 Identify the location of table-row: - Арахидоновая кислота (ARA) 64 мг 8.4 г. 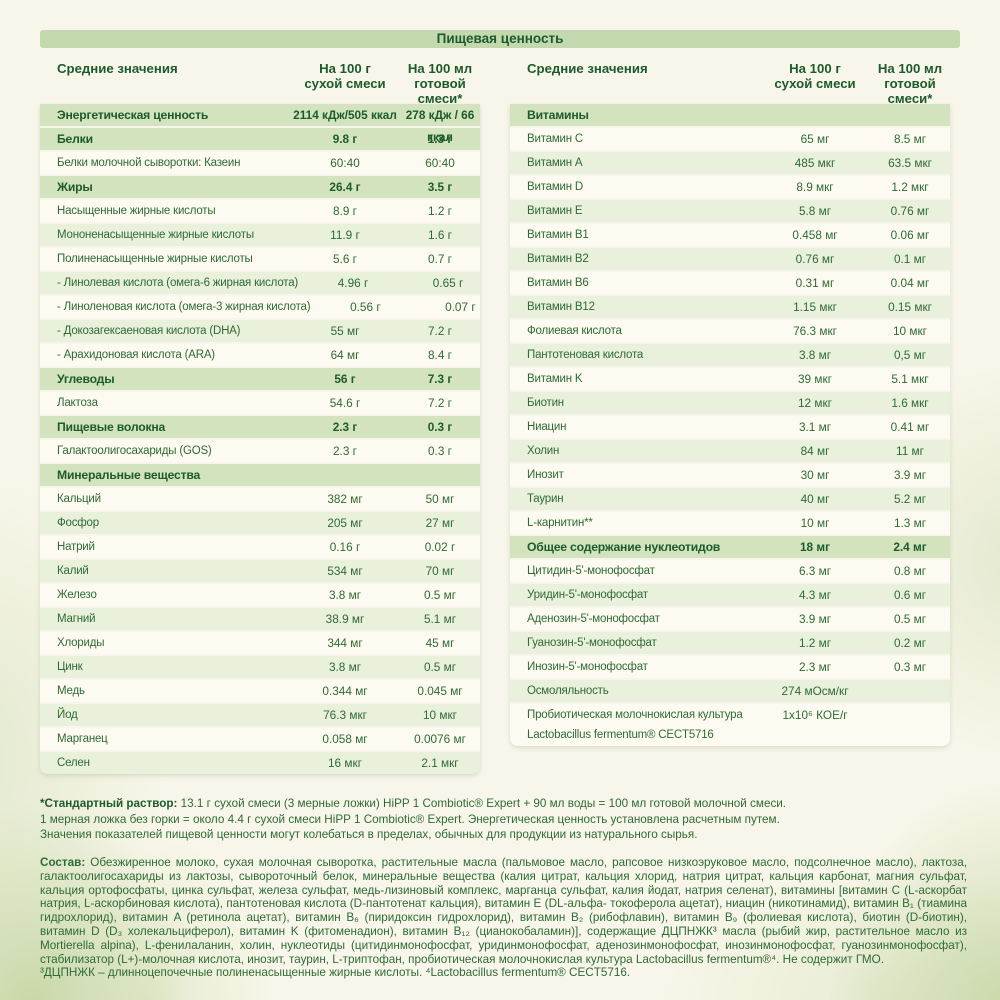
(260, 356).